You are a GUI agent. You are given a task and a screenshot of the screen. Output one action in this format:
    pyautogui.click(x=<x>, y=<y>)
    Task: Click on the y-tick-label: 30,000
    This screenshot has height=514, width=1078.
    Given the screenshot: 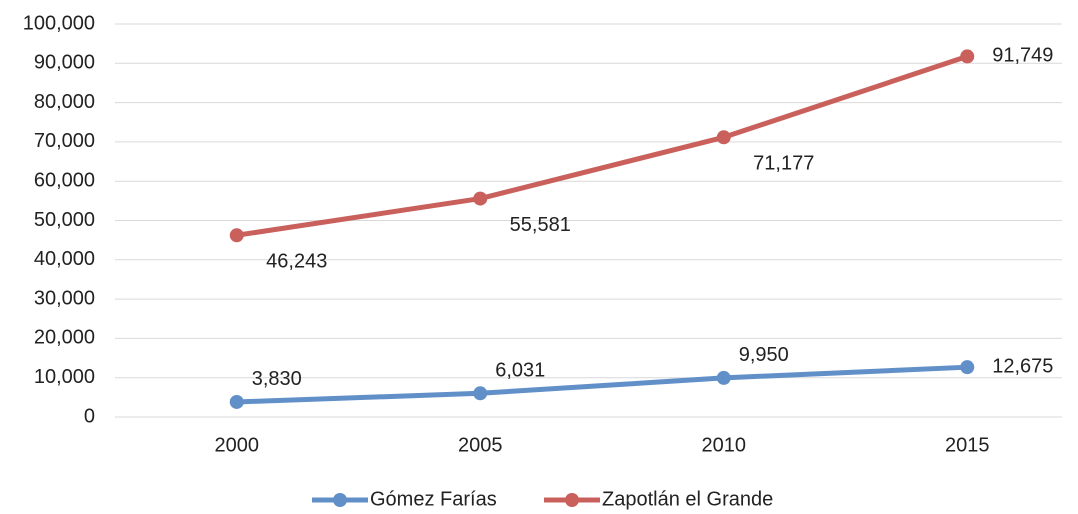 What is the action you would take?
    pyautogui.click(x=64, y=298)
    